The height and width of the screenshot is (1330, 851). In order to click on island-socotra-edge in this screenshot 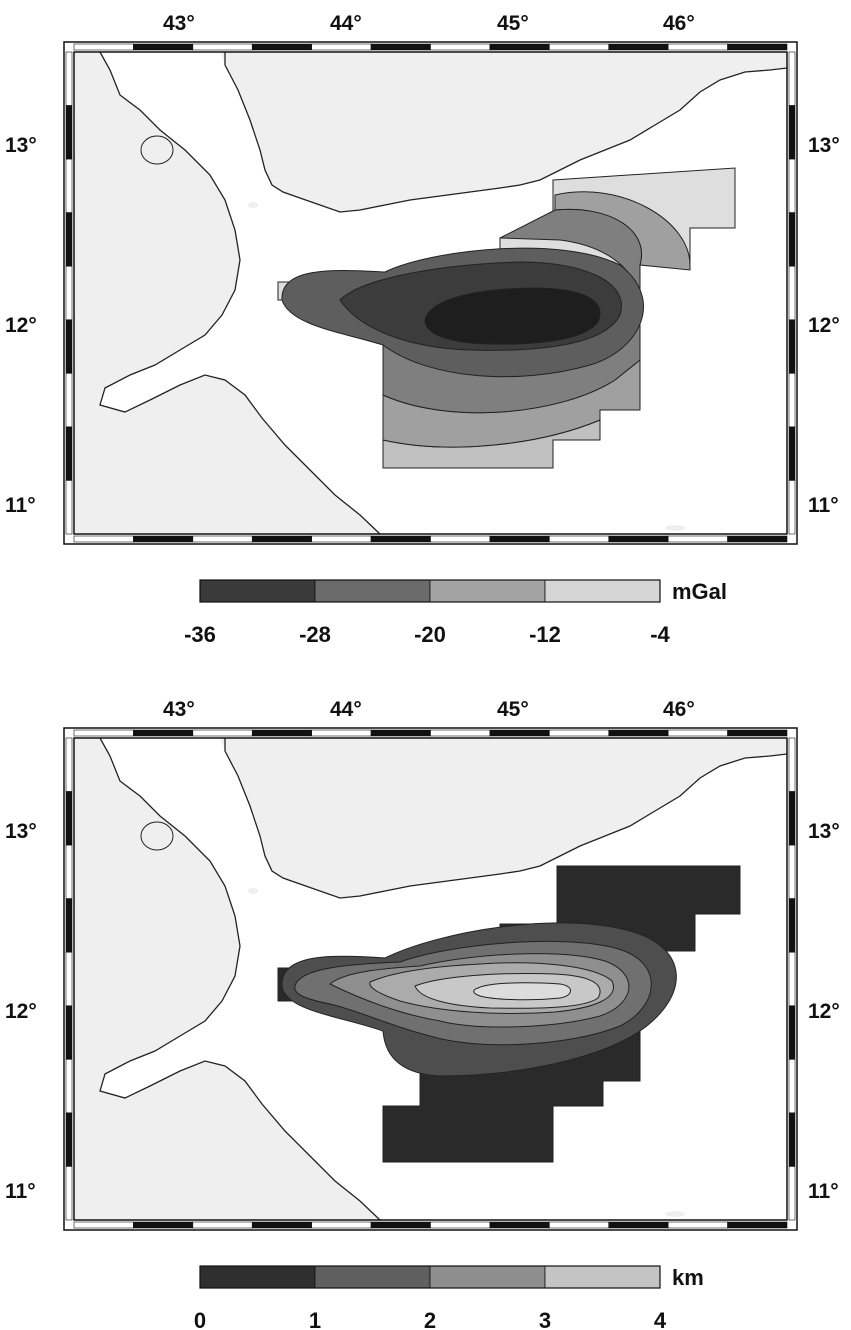, I will do `click(675, 528)`.